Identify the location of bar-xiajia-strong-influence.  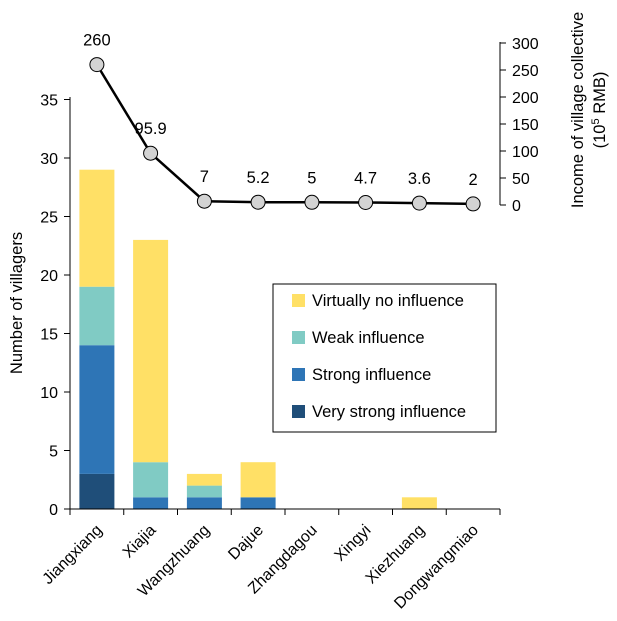
(151, 503).